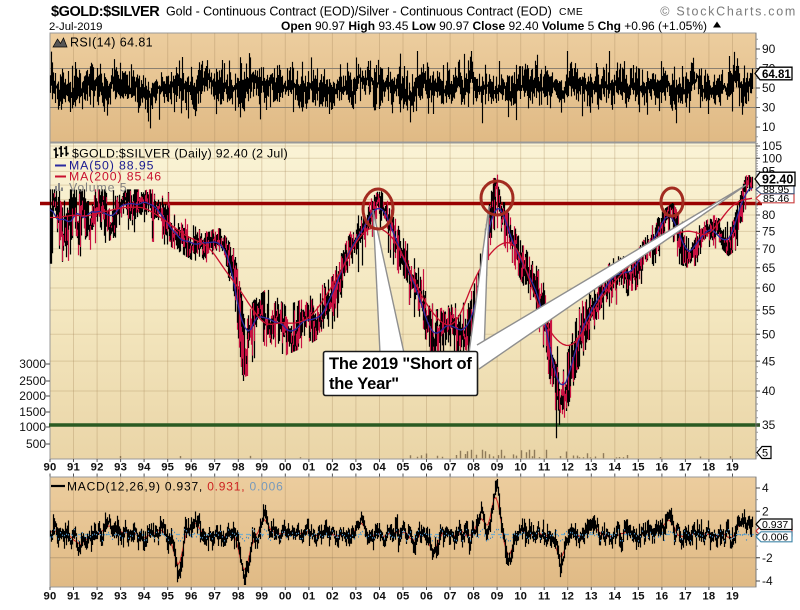 The image size is (800, 610). I want to click on svg-text: $GOLD:$SILVER, so click(105, 12).